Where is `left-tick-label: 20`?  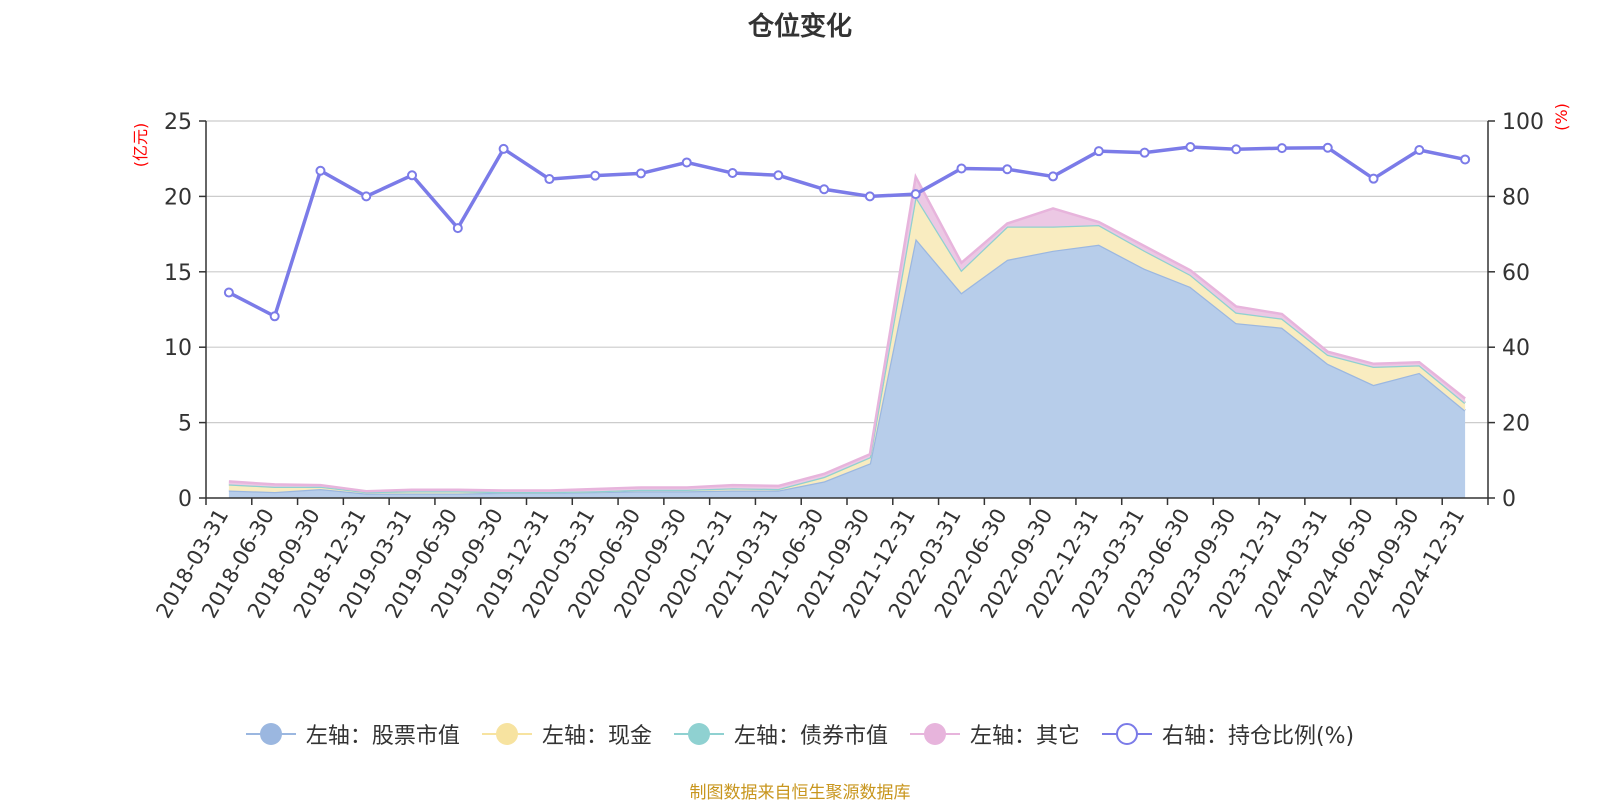 left-tick-label: 20 is located at coordinates (178, 197).